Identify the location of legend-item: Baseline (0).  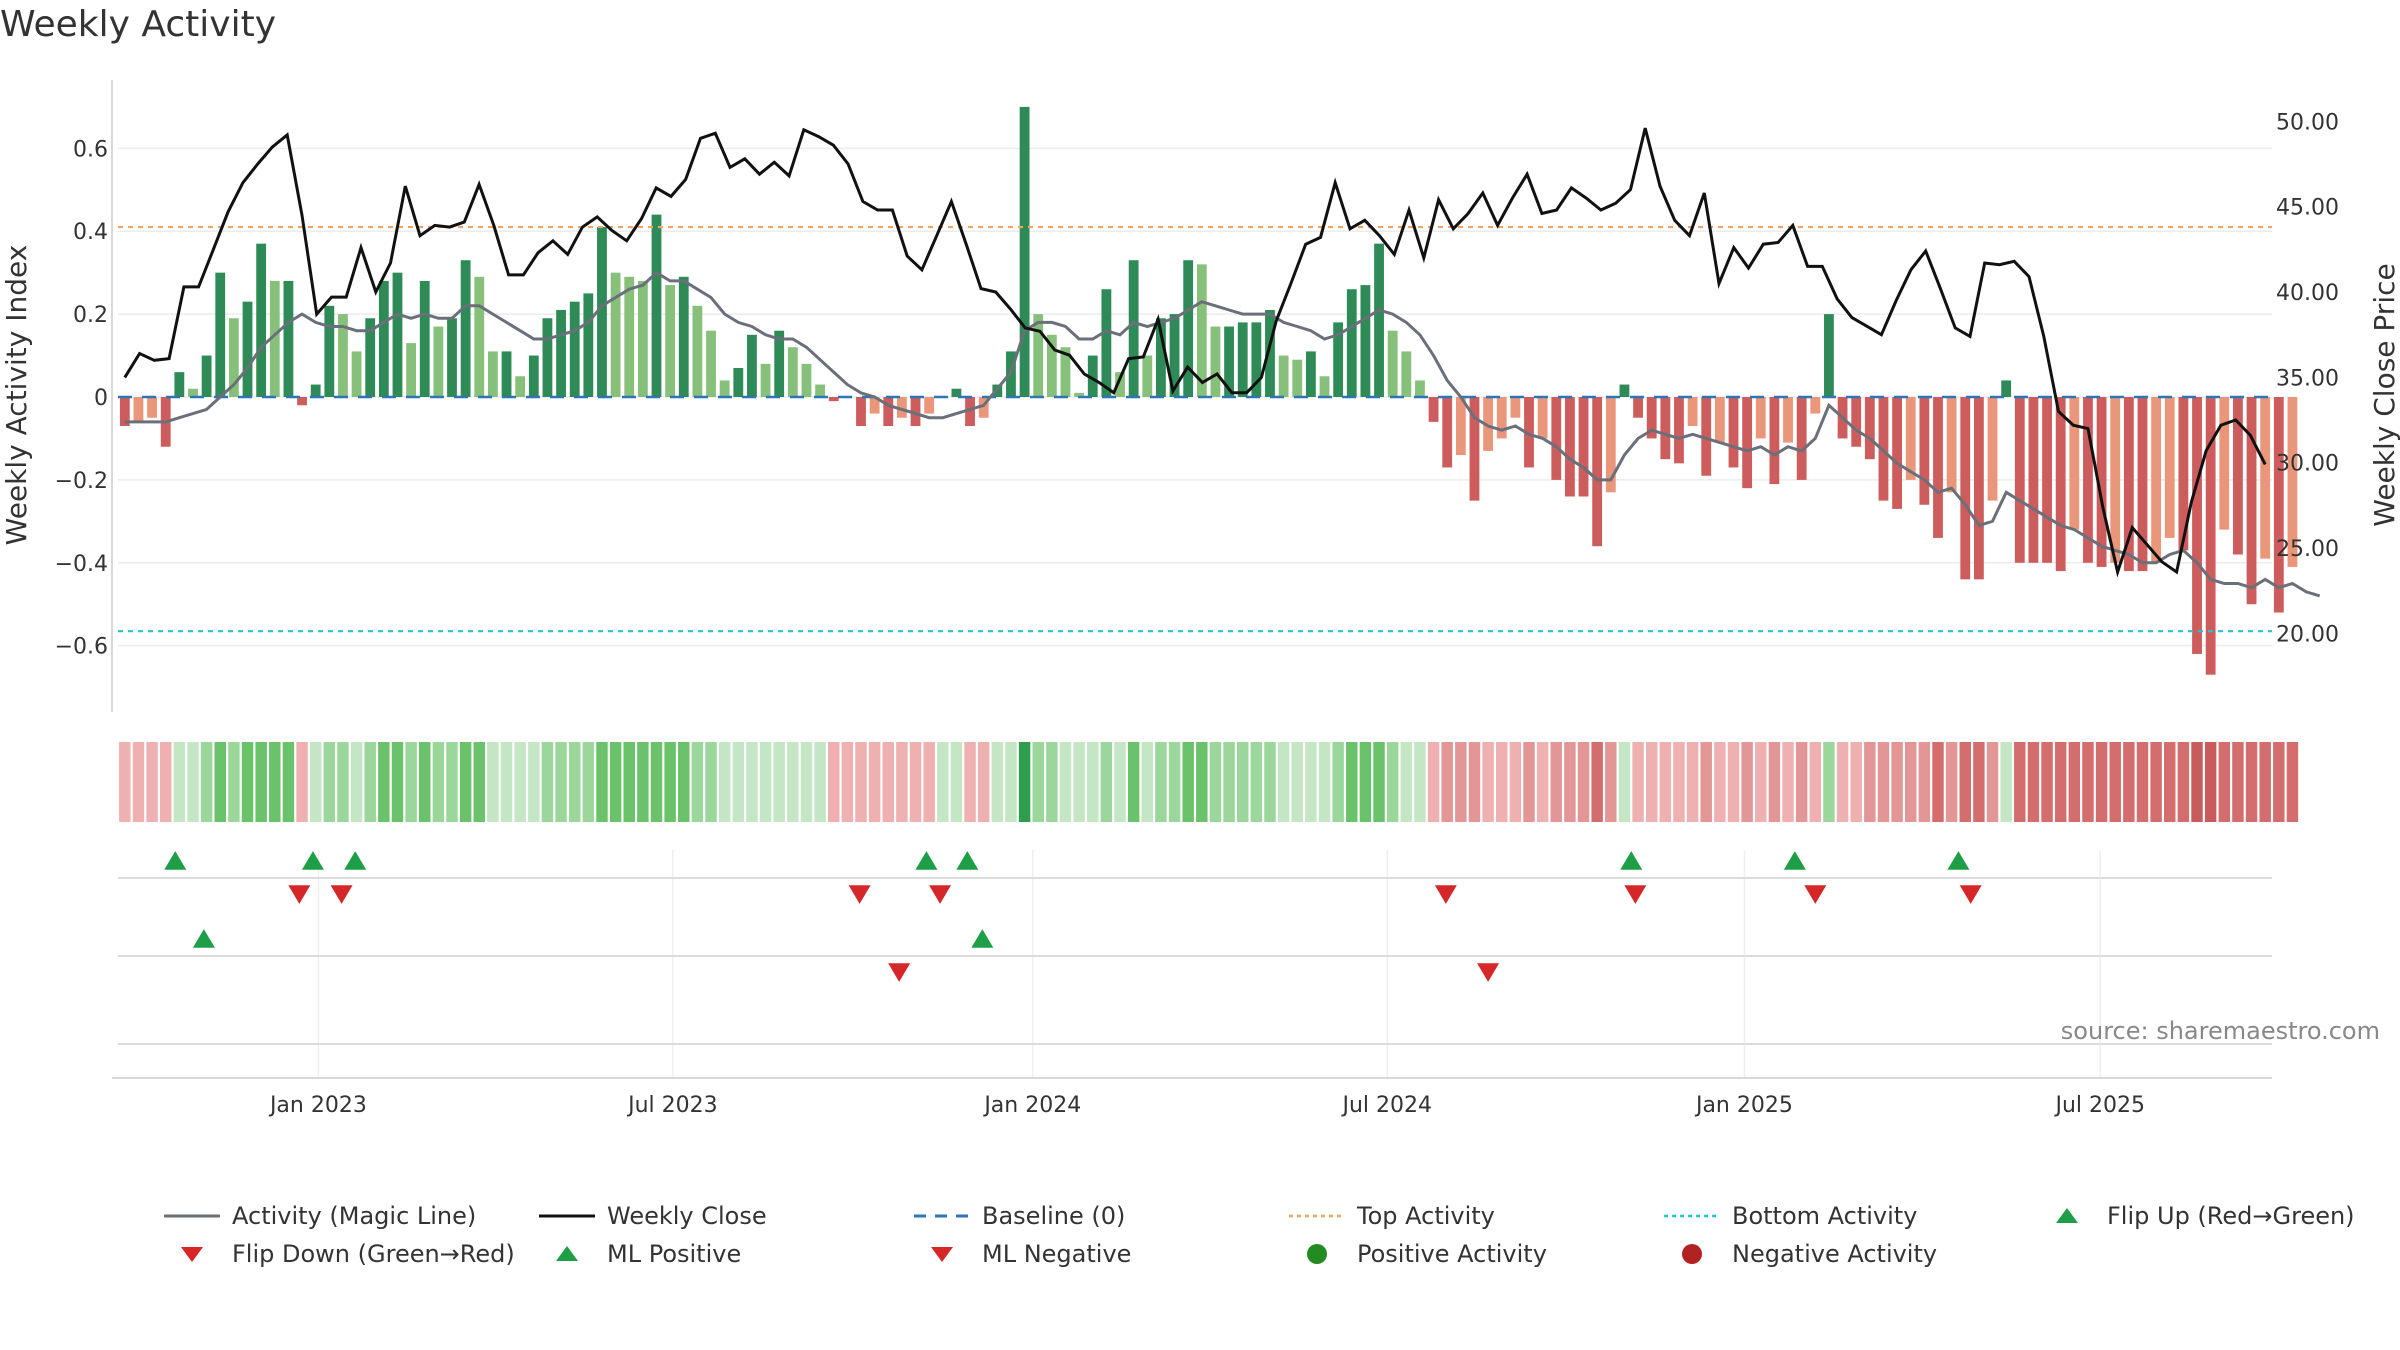
(1017, 1216).